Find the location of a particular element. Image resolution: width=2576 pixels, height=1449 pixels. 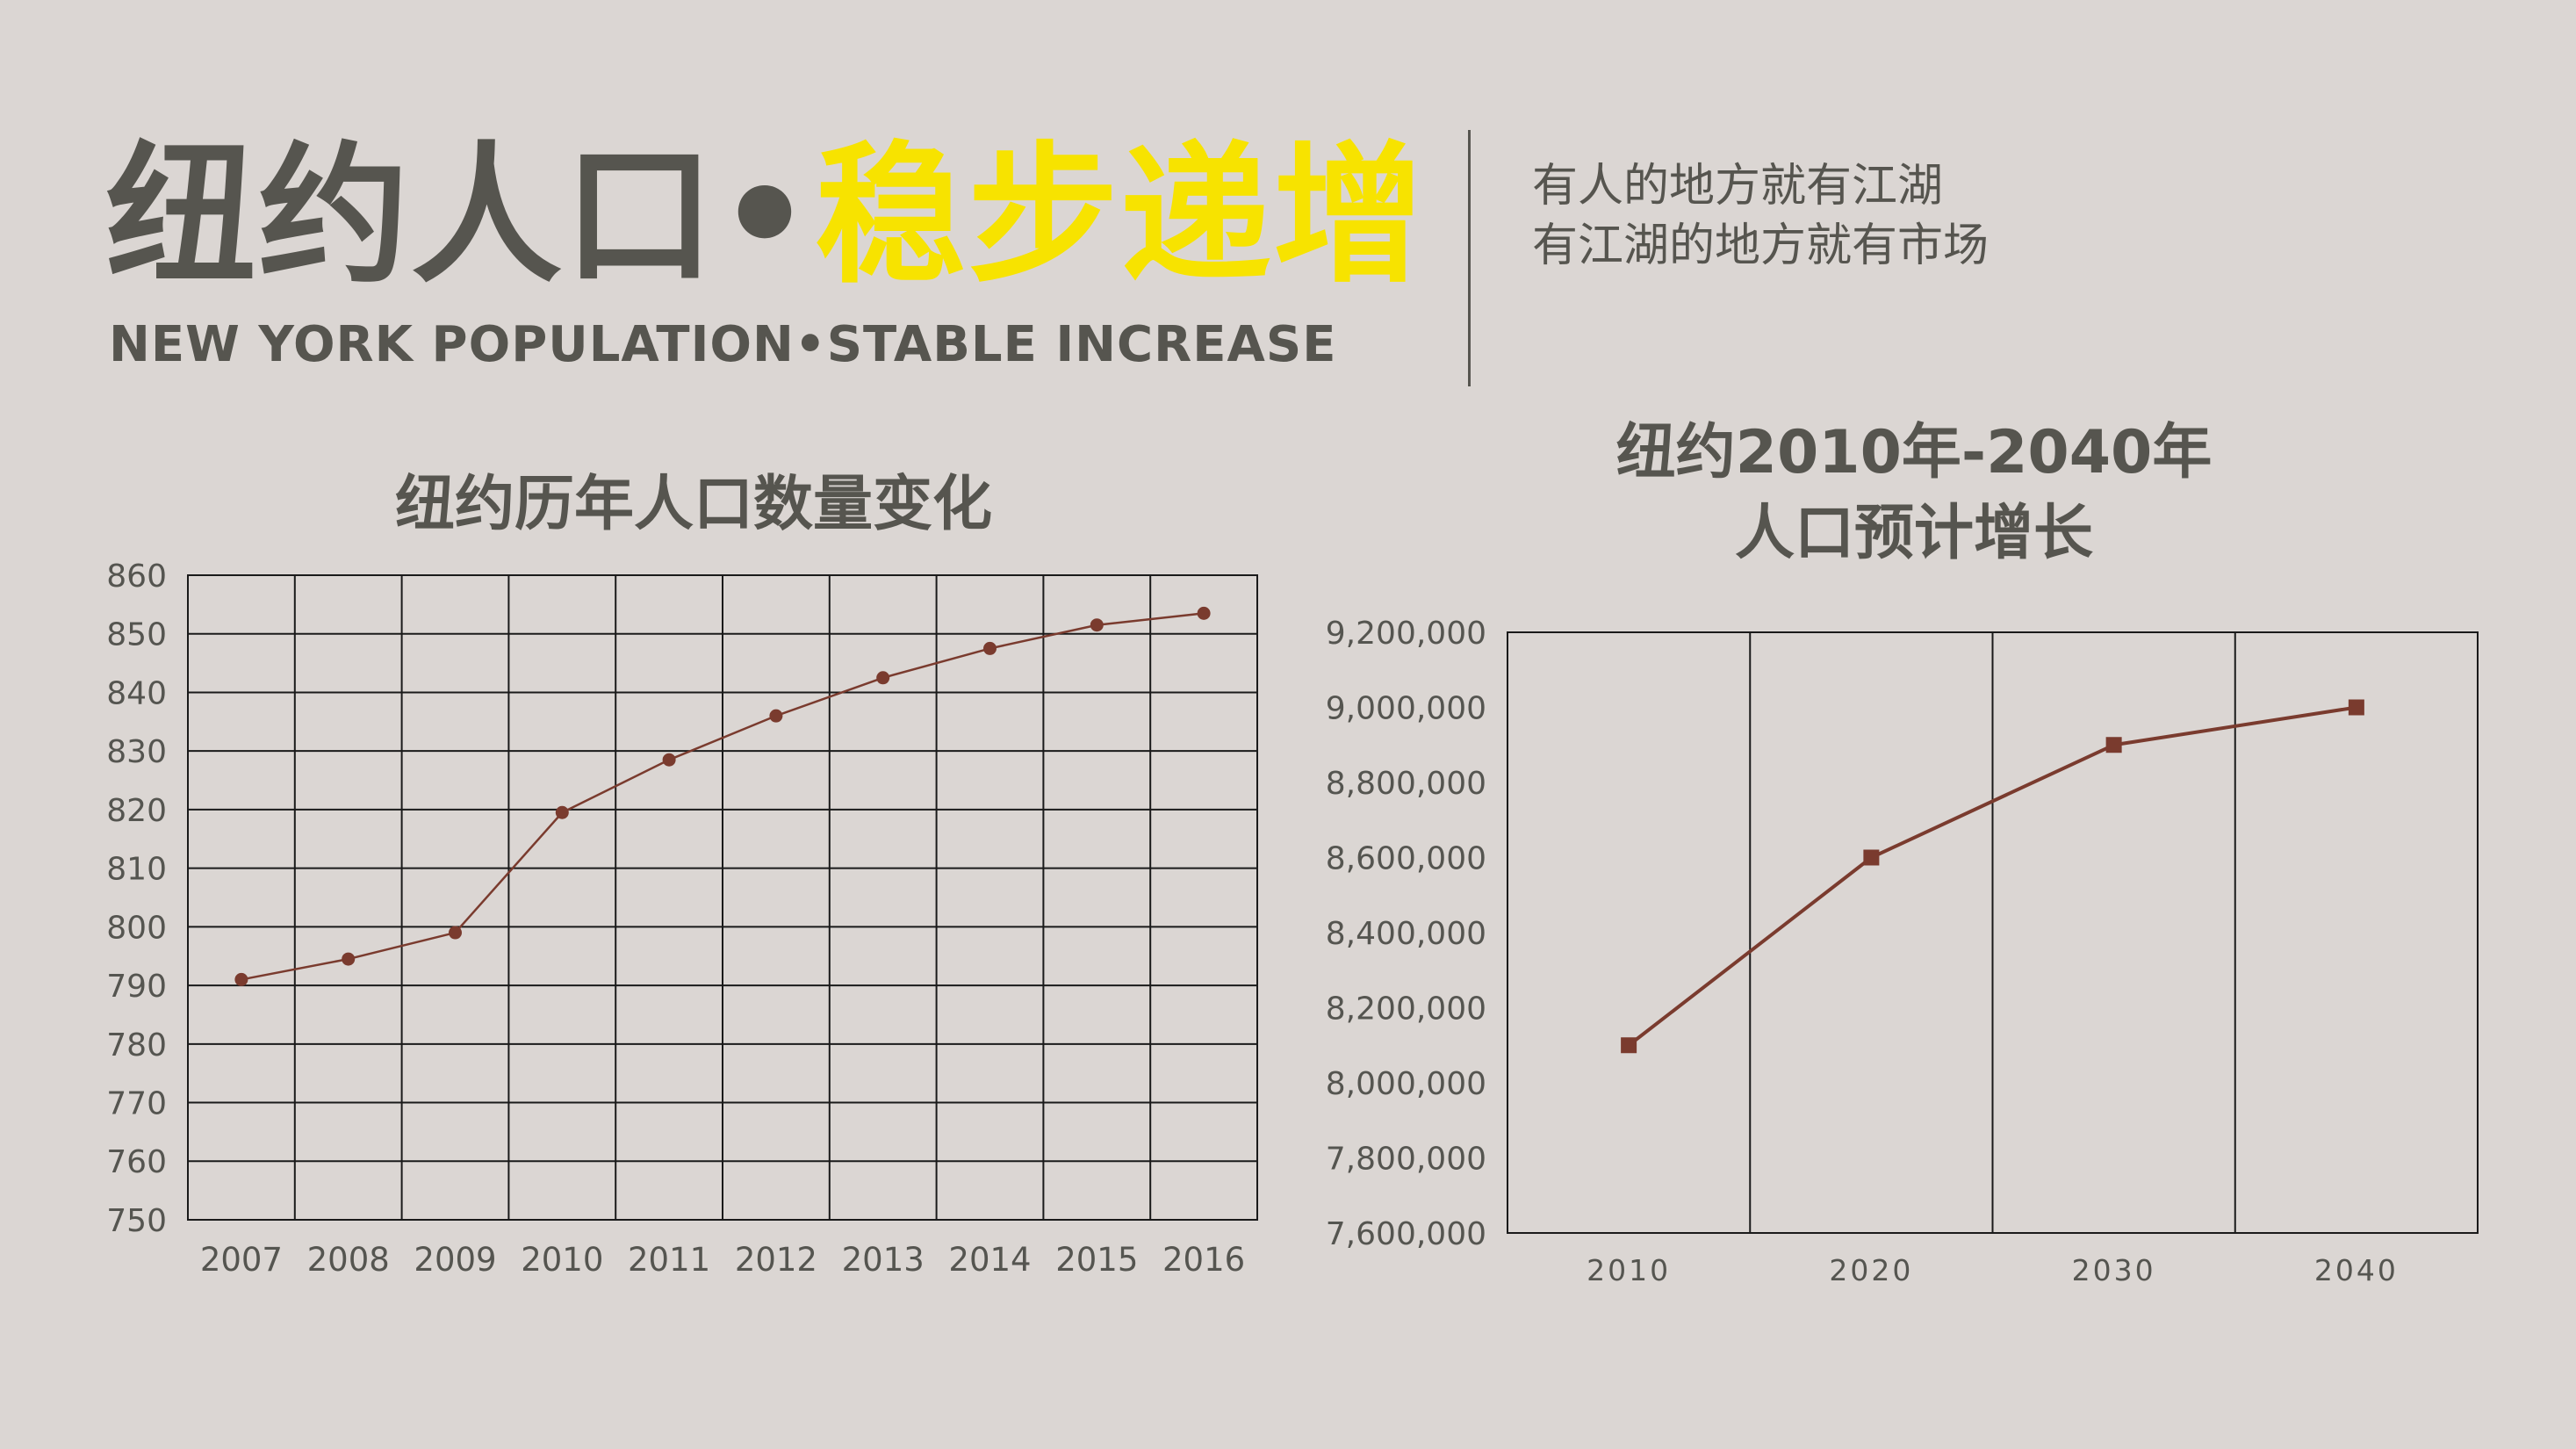

chart1-xtick-label: 2013 is located at coordinates (883, 1260).